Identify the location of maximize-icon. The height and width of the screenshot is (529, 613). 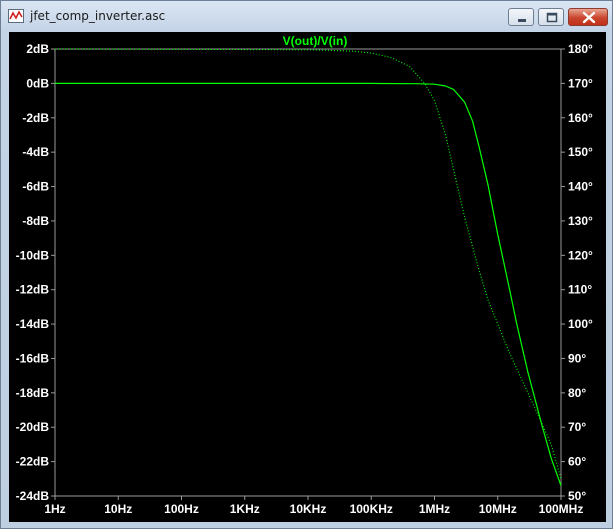
(552, 17).